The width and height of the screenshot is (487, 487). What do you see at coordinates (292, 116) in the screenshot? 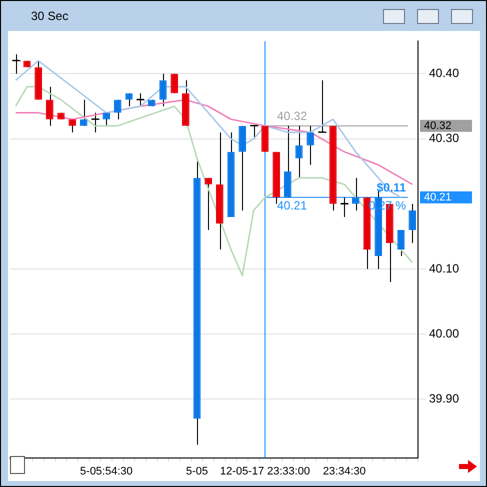
I see `ref-line-label: 40.32` at bounding box center [292, 116].